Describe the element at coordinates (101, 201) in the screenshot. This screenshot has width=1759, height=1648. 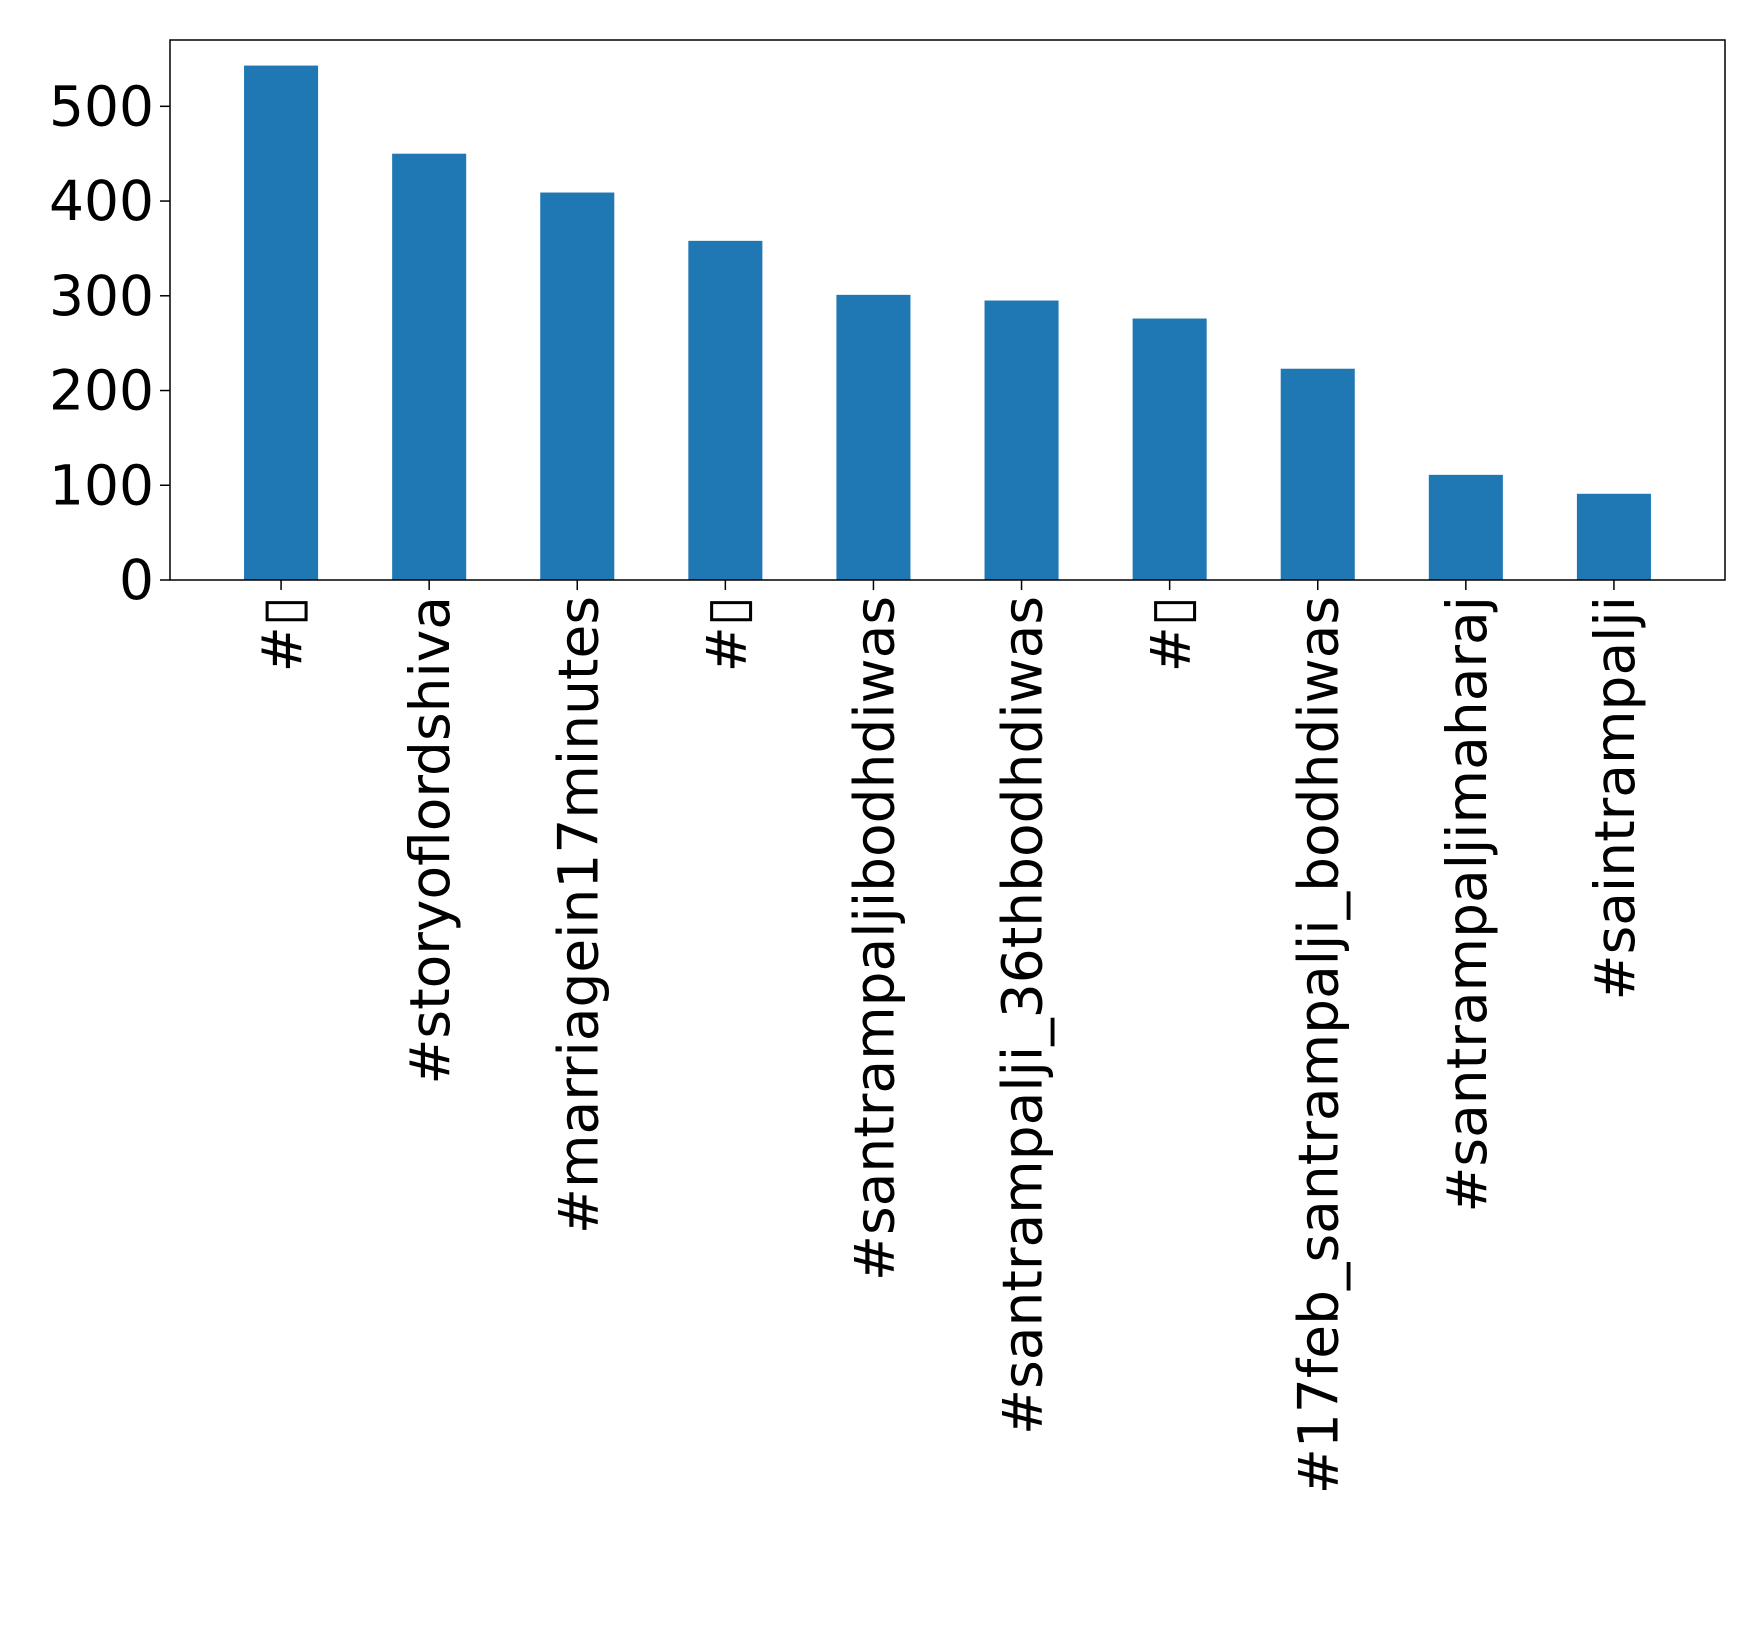
I see `y-tick-label: 400` at that location.